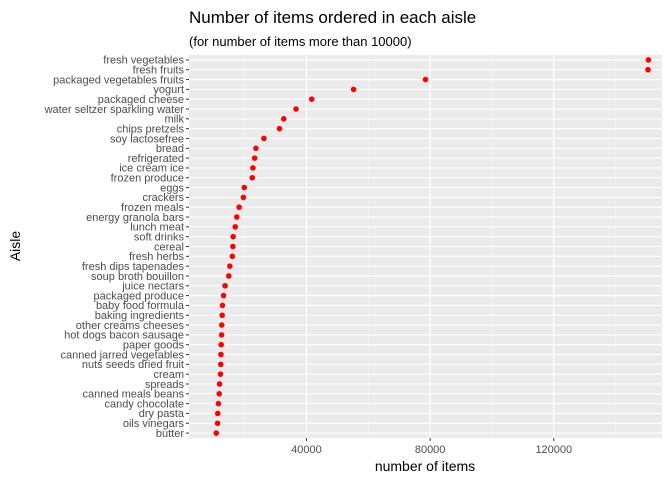 The image size is (672, 480). Describe the element at coordinates (425, 466) in the screenshot. I see `x-axis-title: number of items` at that location.